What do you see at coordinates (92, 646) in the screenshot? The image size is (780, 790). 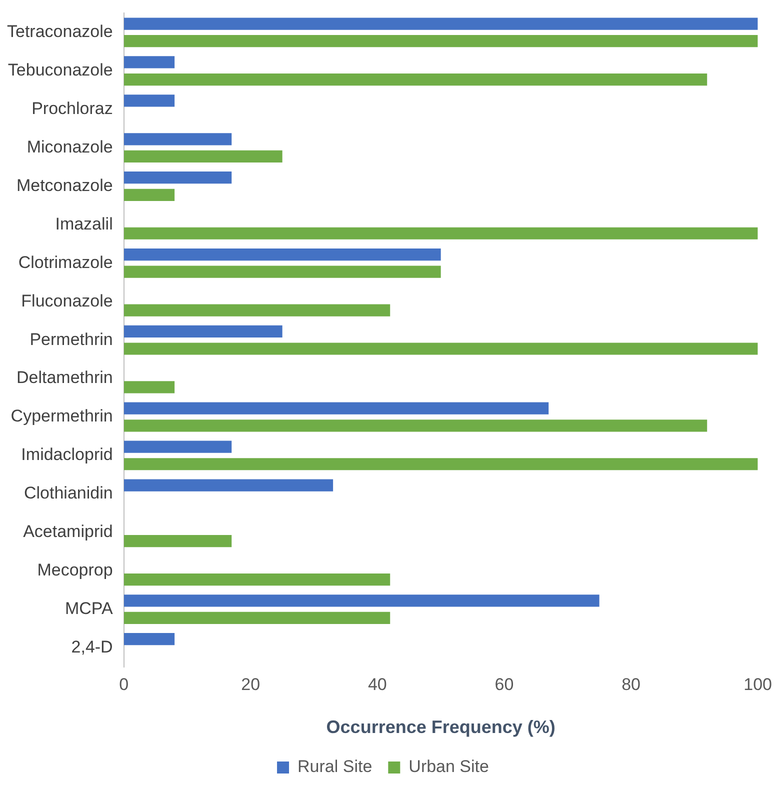 I see `y-tick-label: 2,4-D` at bounding box center [92, 646].